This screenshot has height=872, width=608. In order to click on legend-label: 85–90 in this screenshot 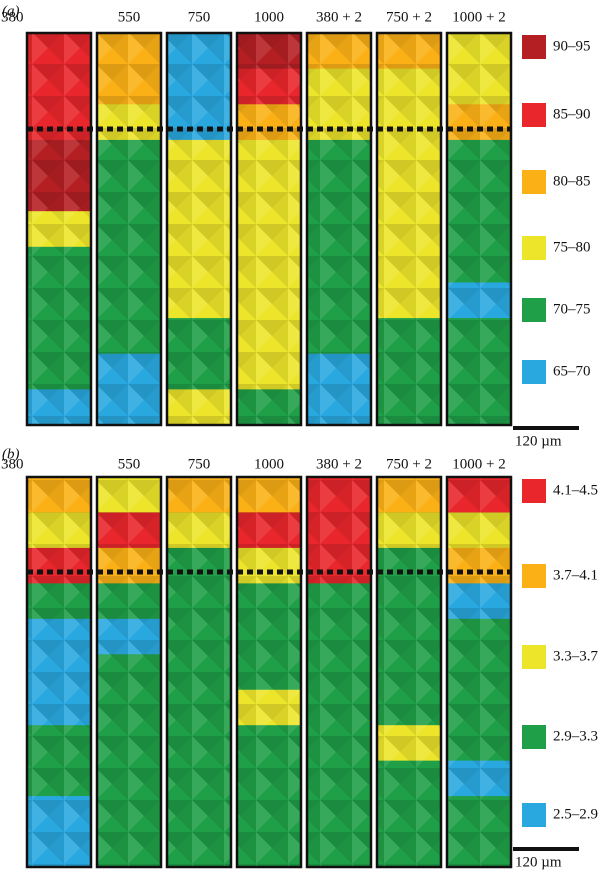, I will do `click(572, 114)`.